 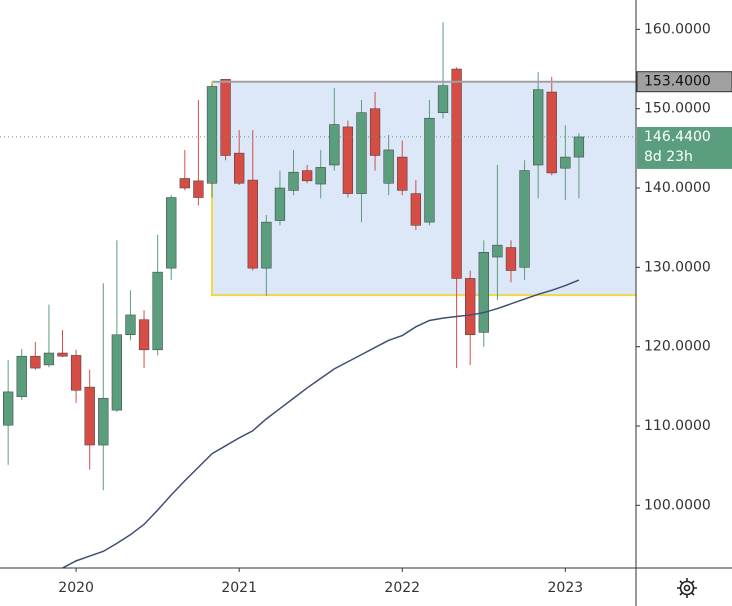 What do you see at coordinates (677, 82) in the screenshot?
I see `price-label: 153.4000` at bounding box center [677, 82].